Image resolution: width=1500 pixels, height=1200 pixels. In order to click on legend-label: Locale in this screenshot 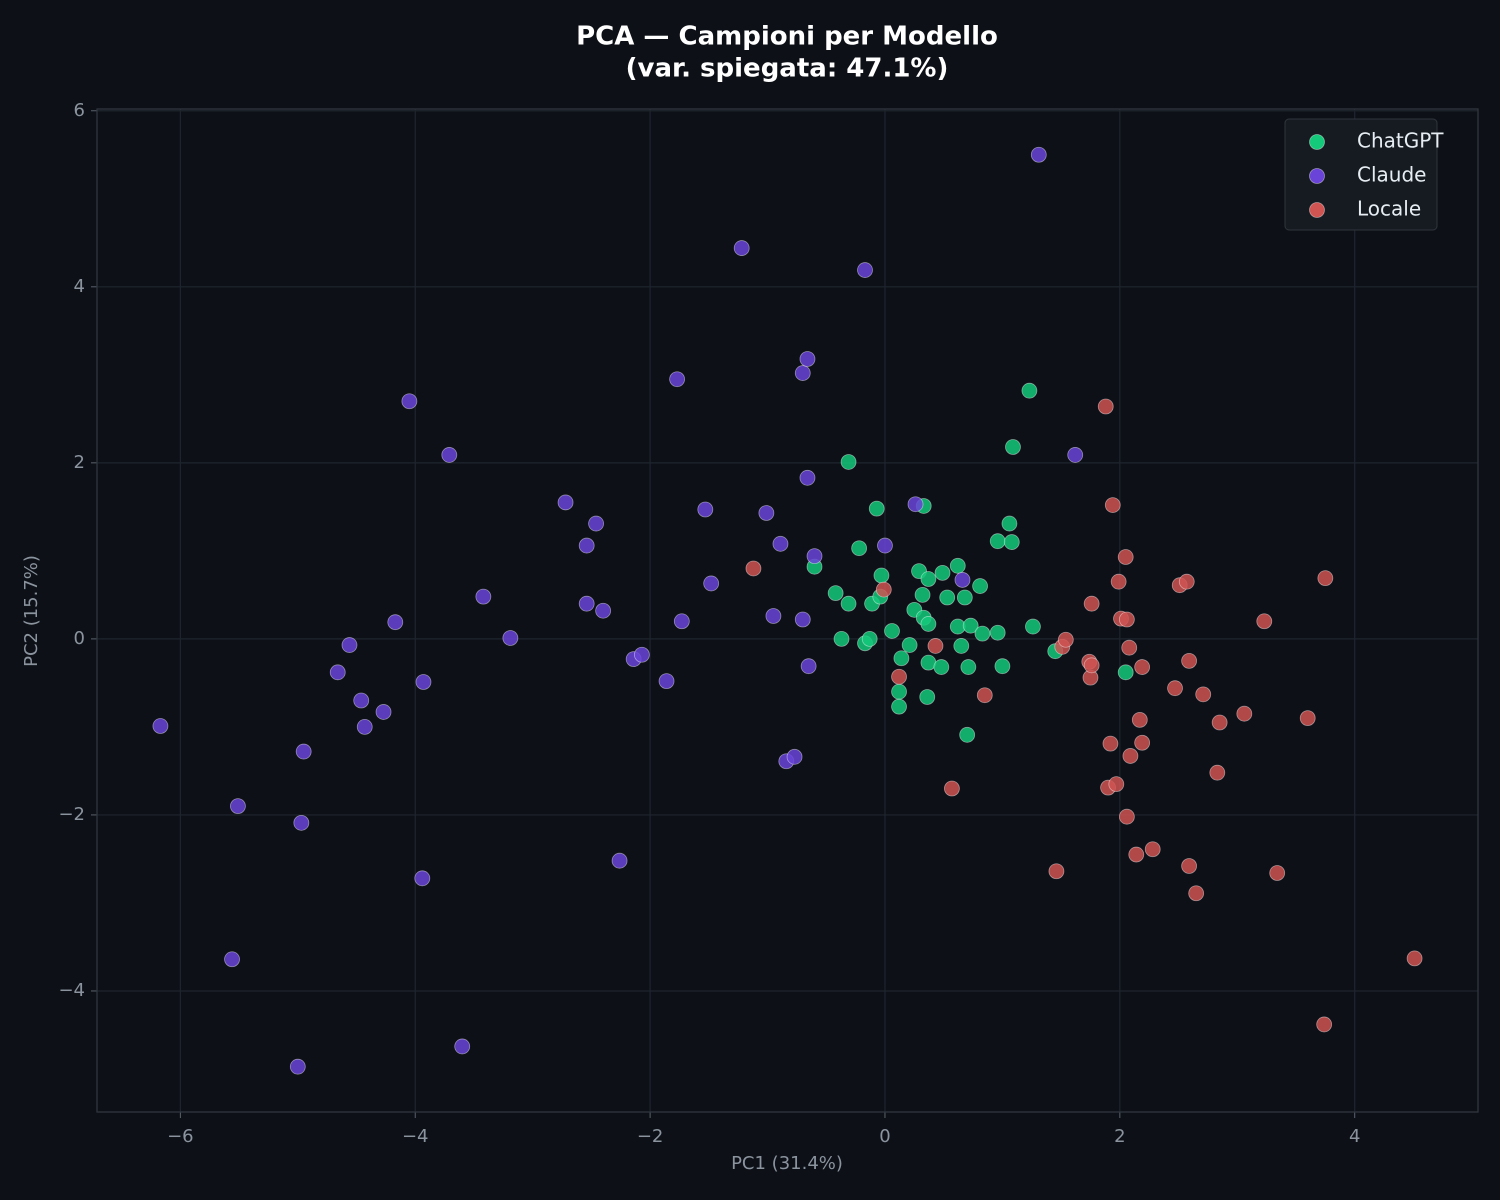, I will do `click(1389, 209)`.